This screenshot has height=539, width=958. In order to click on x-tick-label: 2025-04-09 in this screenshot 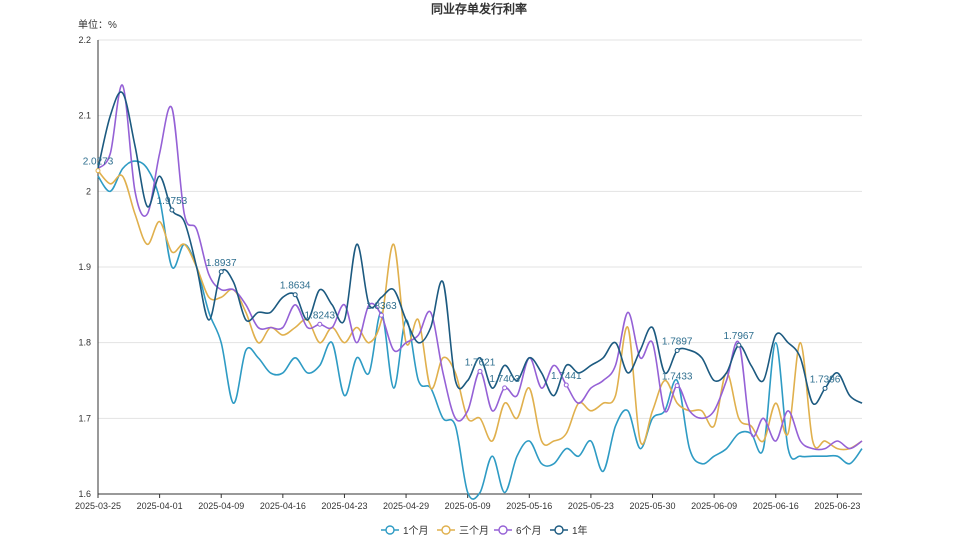, I will do `click(221, 506)`.